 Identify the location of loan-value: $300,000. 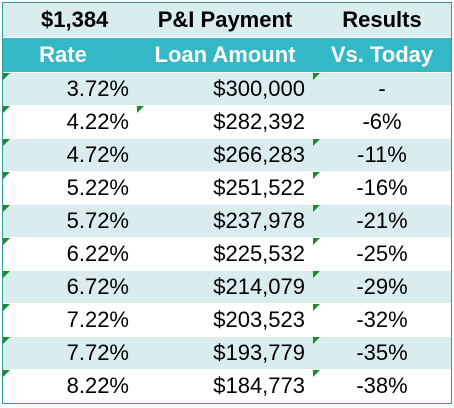
(259, 88).